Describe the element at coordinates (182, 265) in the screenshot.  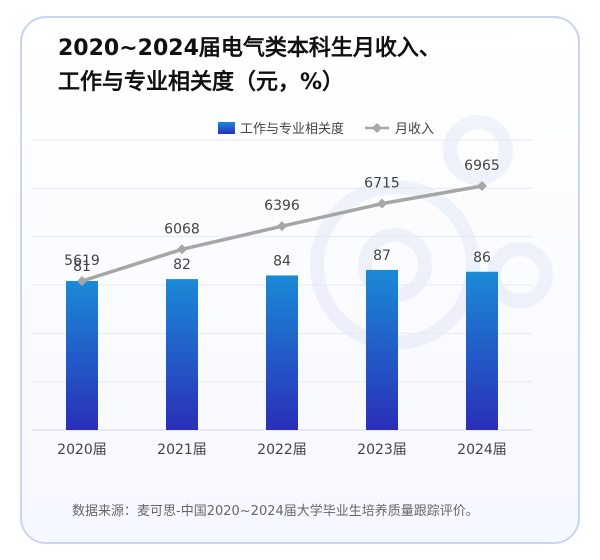
I see `bar-data-label: 82` at that location.